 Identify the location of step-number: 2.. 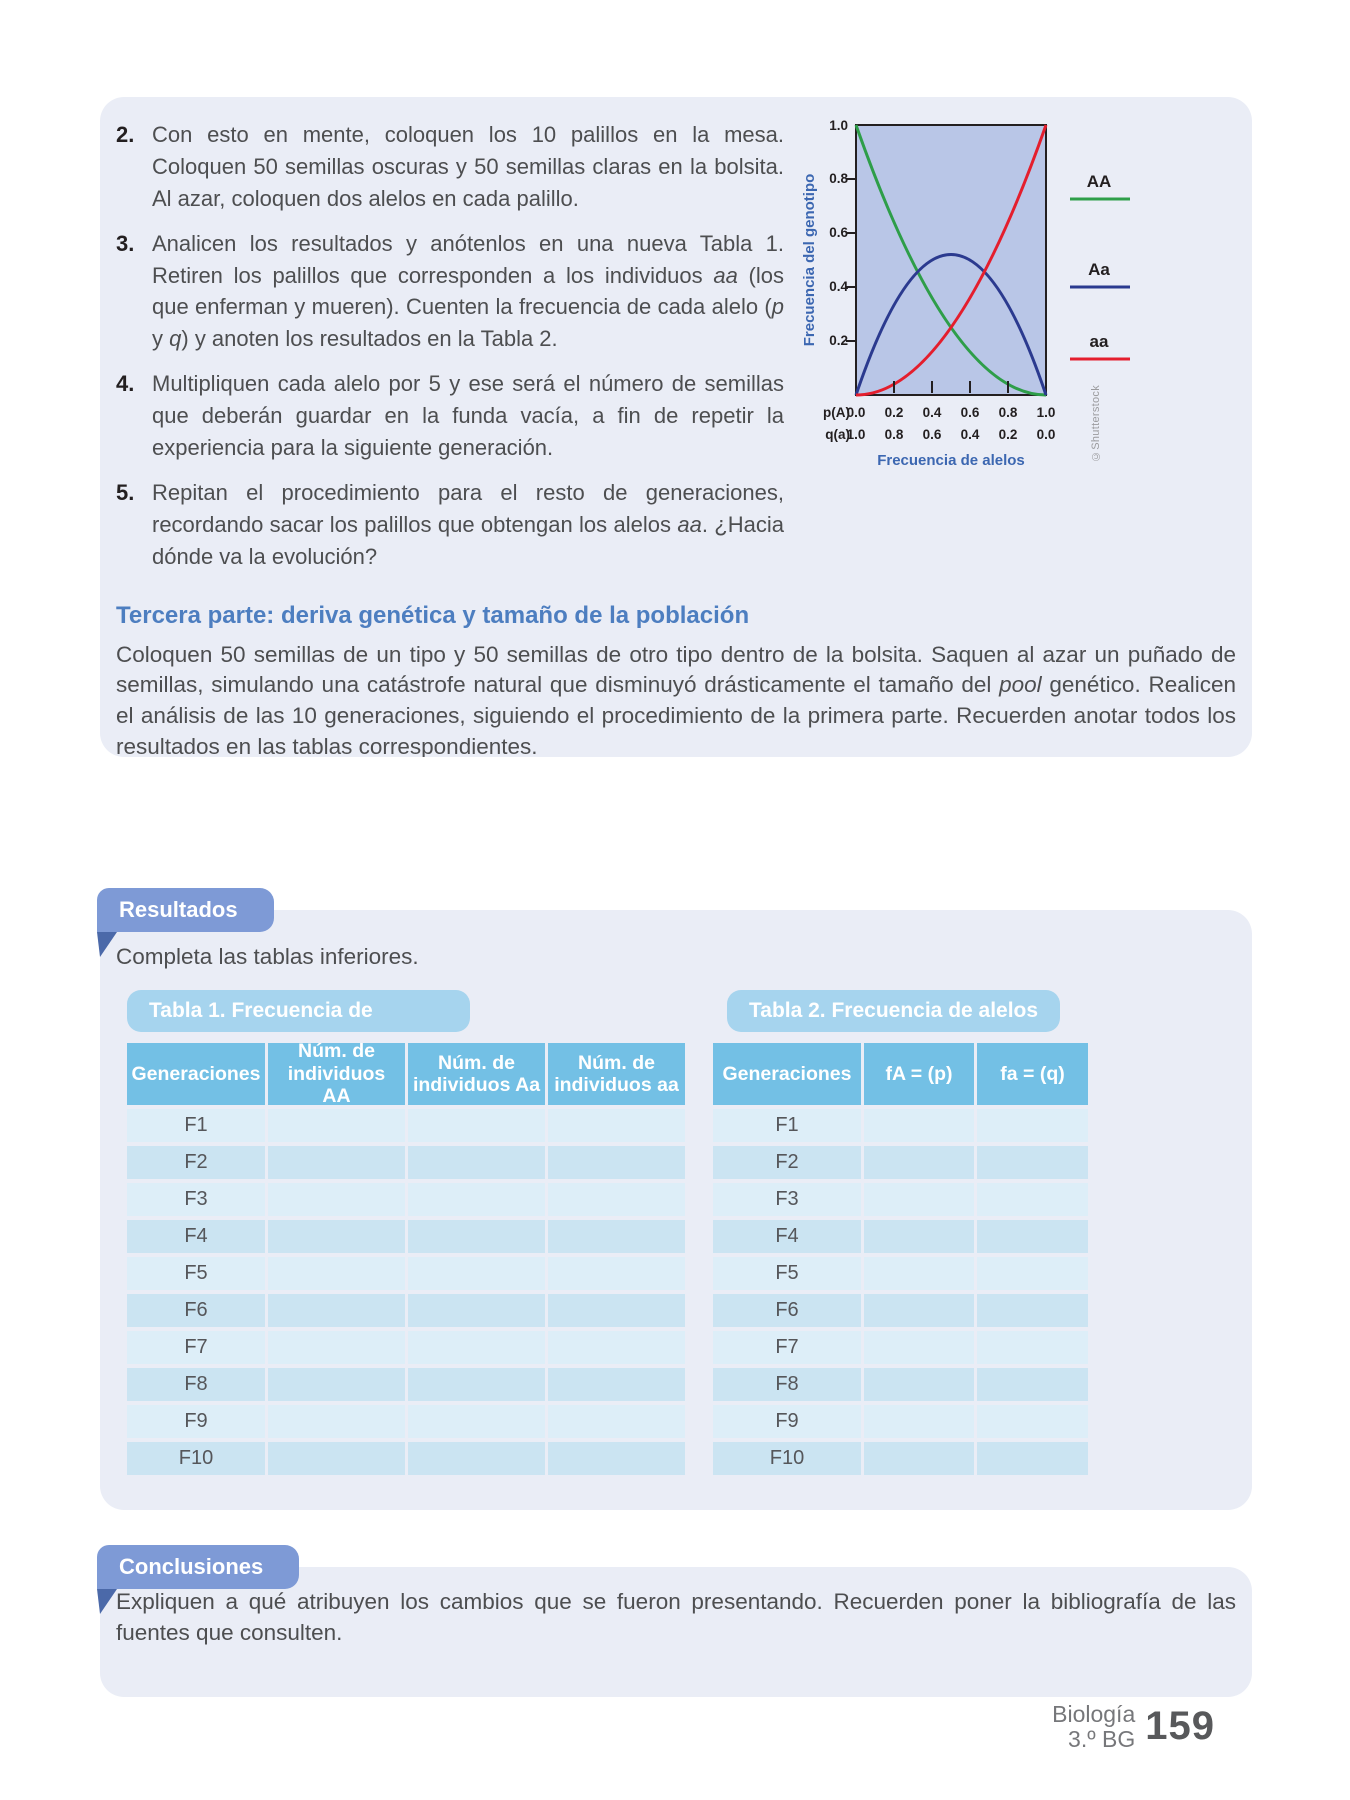
(125, 134).